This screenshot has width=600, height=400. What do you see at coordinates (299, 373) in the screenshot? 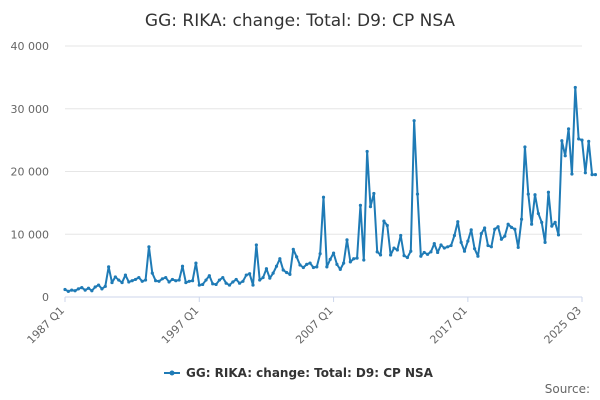
I see `legend: GG: RIKA: change: Total: D9: CP NSA` at bounding box center [299, 373].